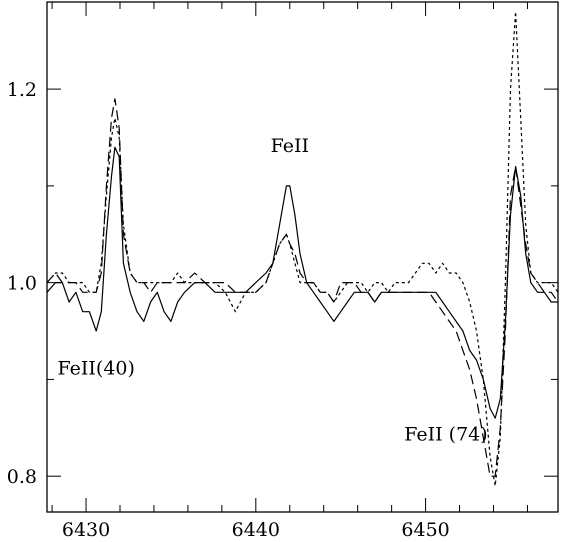 This screenshot has height=542, width=561. I want to click on annotation-label: FeII, so click(290, 146).